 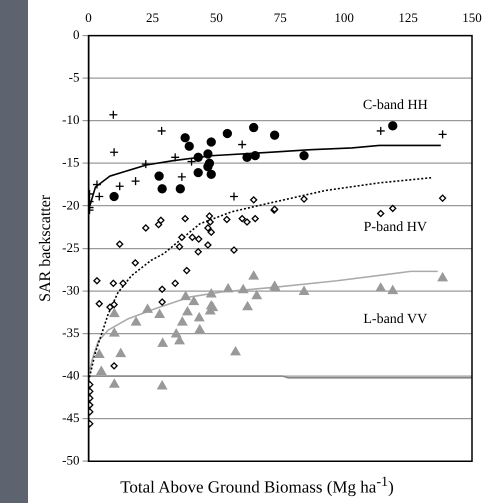 I want to click on x-tick-label: 50, so click(x=216, y=18).